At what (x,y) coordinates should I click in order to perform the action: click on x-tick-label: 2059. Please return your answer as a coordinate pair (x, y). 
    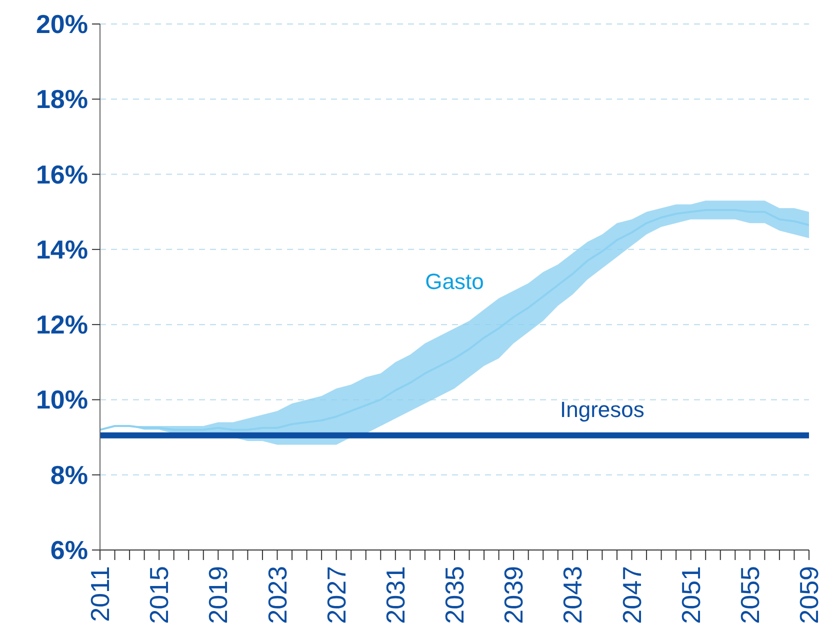
    Looking at the image, I should click on (809, 595).